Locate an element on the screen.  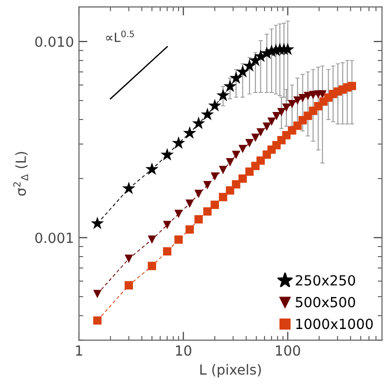
y-axis-title: σ$^{2}$$_{Δ}$ (L) is located at coordinates (20, 174).